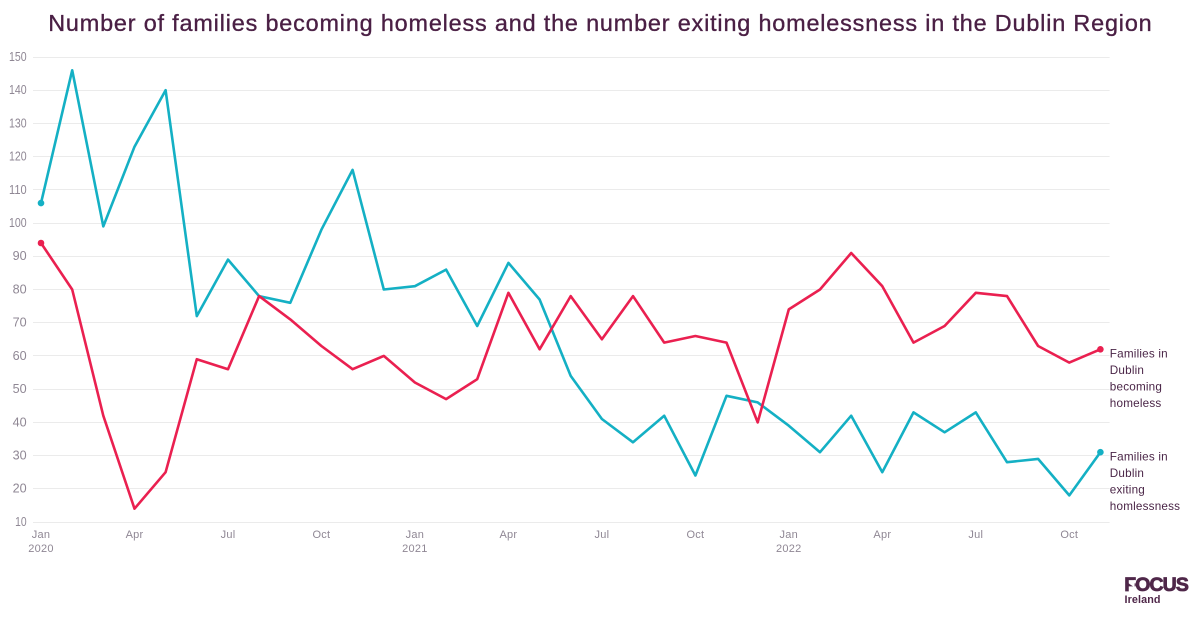 The width and height of the screenshot is (1200, 618). I want to click on svg-text: 90, so click(20, 256).